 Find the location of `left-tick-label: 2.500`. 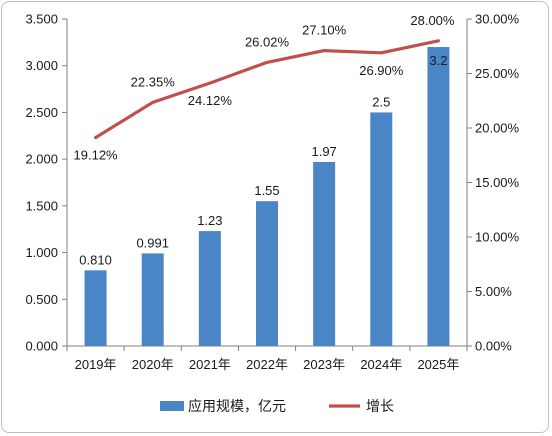

left-tick-label: 2.500 is located at coordinates (41, 112).